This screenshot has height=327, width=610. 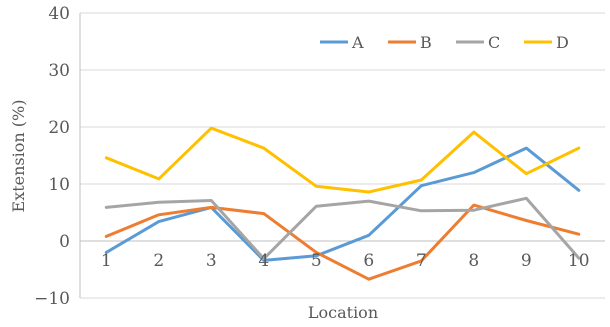 What do you see at coordinates (562, 42) in the screenshot?
I see `legend-label-d: D` at bounding box center [562, 42].